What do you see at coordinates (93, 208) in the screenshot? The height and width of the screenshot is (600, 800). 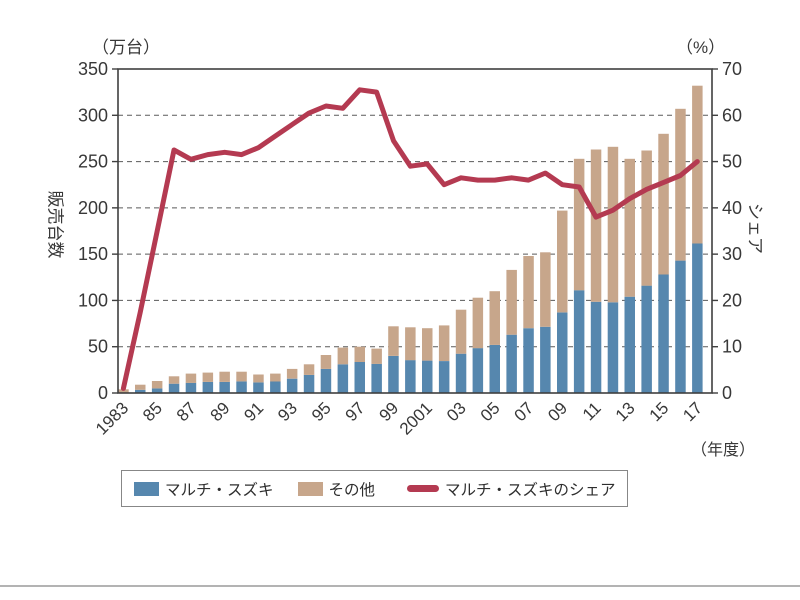 I see `left-tick-label-200: 200` at bounding box center [93, 208].